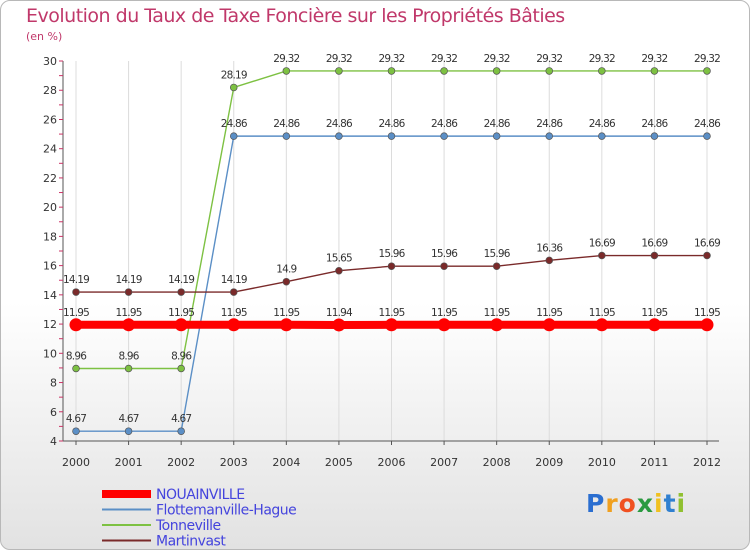 Image resolution: width=750 pixels, height=550 pixels. I want to click on data-label-nouainville-2004: 11.95, so click(286, 313).